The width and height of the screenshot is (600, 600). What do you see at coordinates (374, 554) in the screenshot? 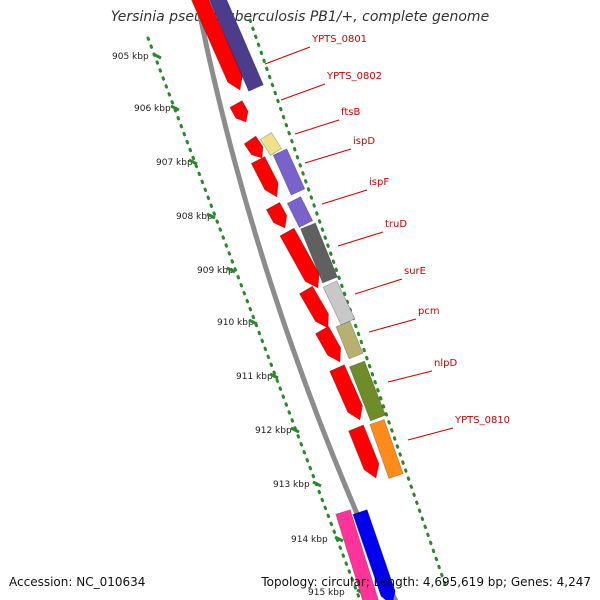
I see `bottom-blue-gene` at bounding box center [374, 554].